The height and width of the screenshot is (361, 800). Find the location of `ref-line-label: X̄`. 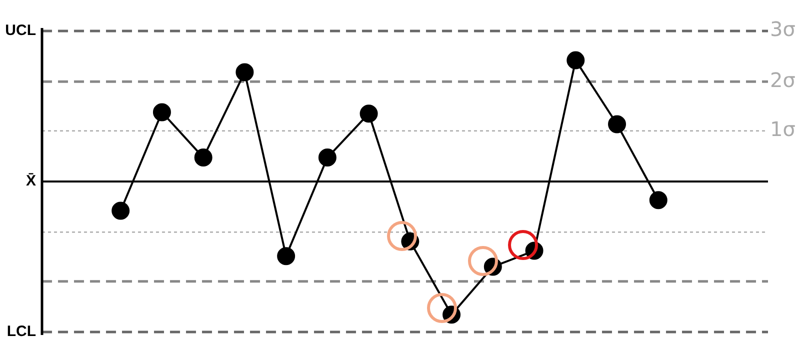

ref-line-label: X̄ is located at coordinates (31, 181).